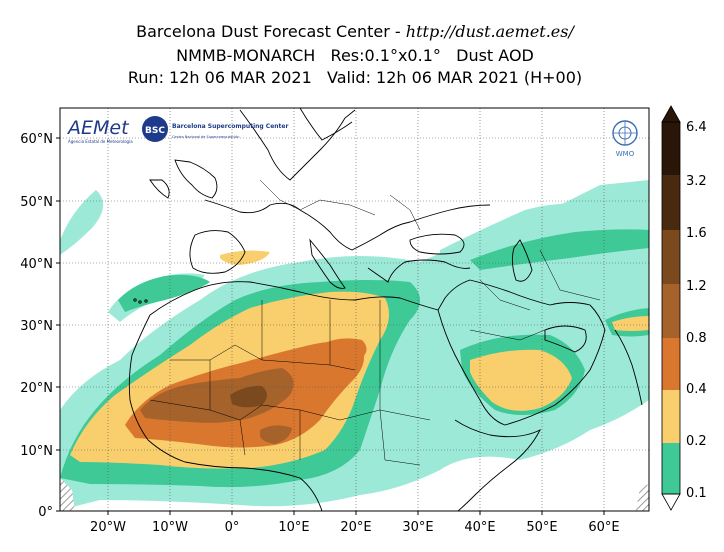 Image resolution: width=724 pixels, height=552 pixels. Describe the element at coordinates (625, 139) in the screenshot. I see `wmo-logo: WMO` at that location.